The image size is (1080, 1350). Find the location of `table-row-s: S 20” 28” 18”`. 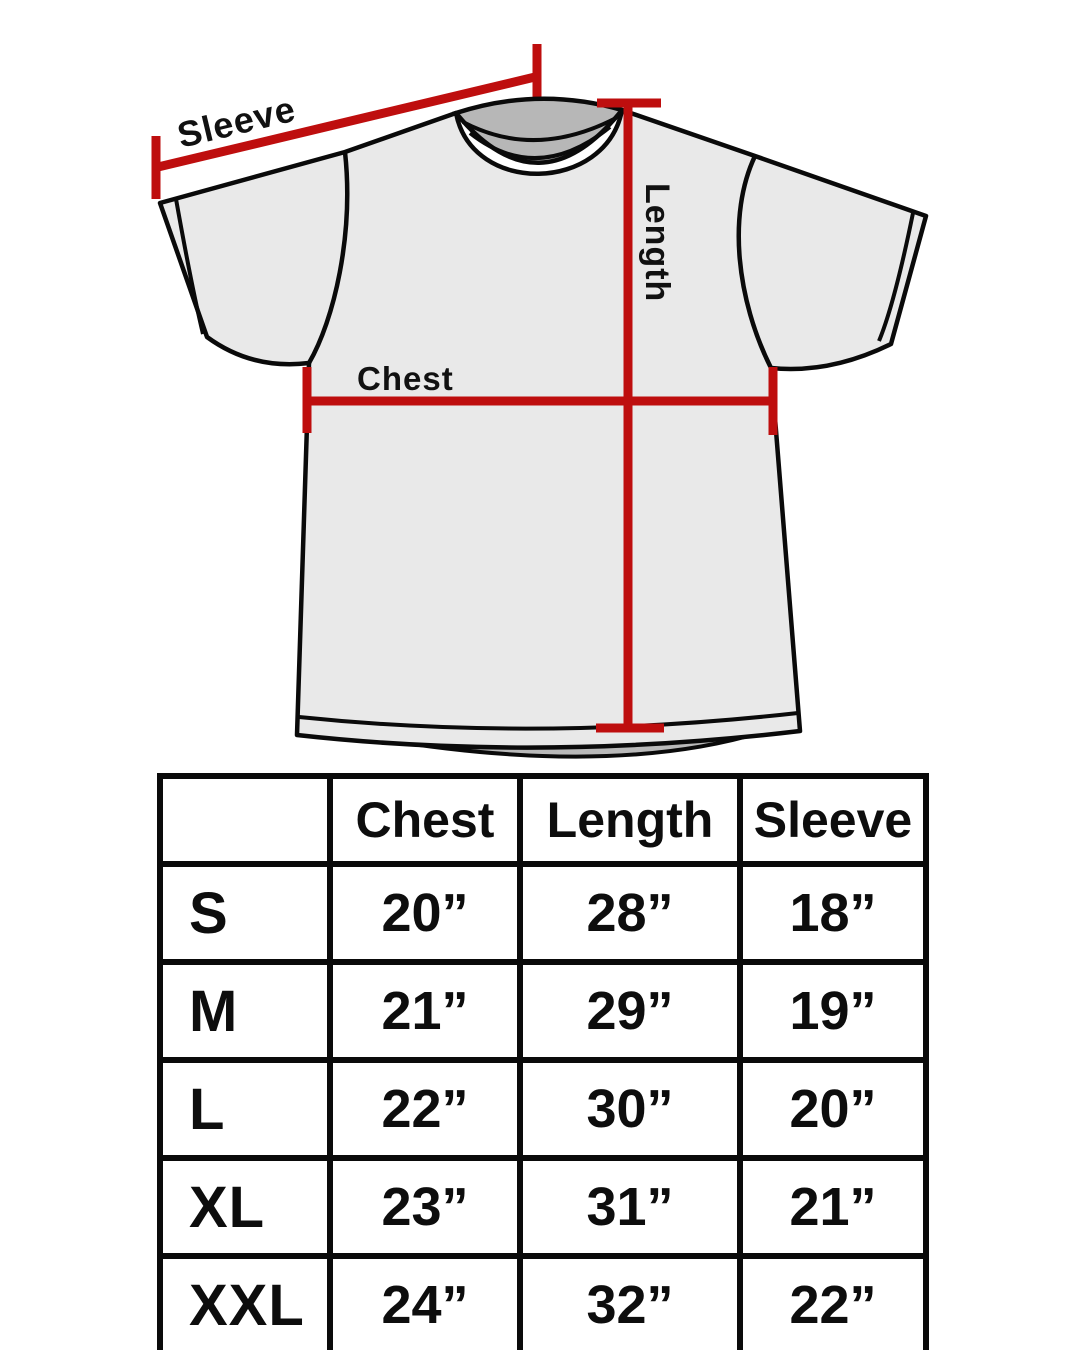

table-row-s: S 20” 28” 18” is located at coordinates (543, 913).